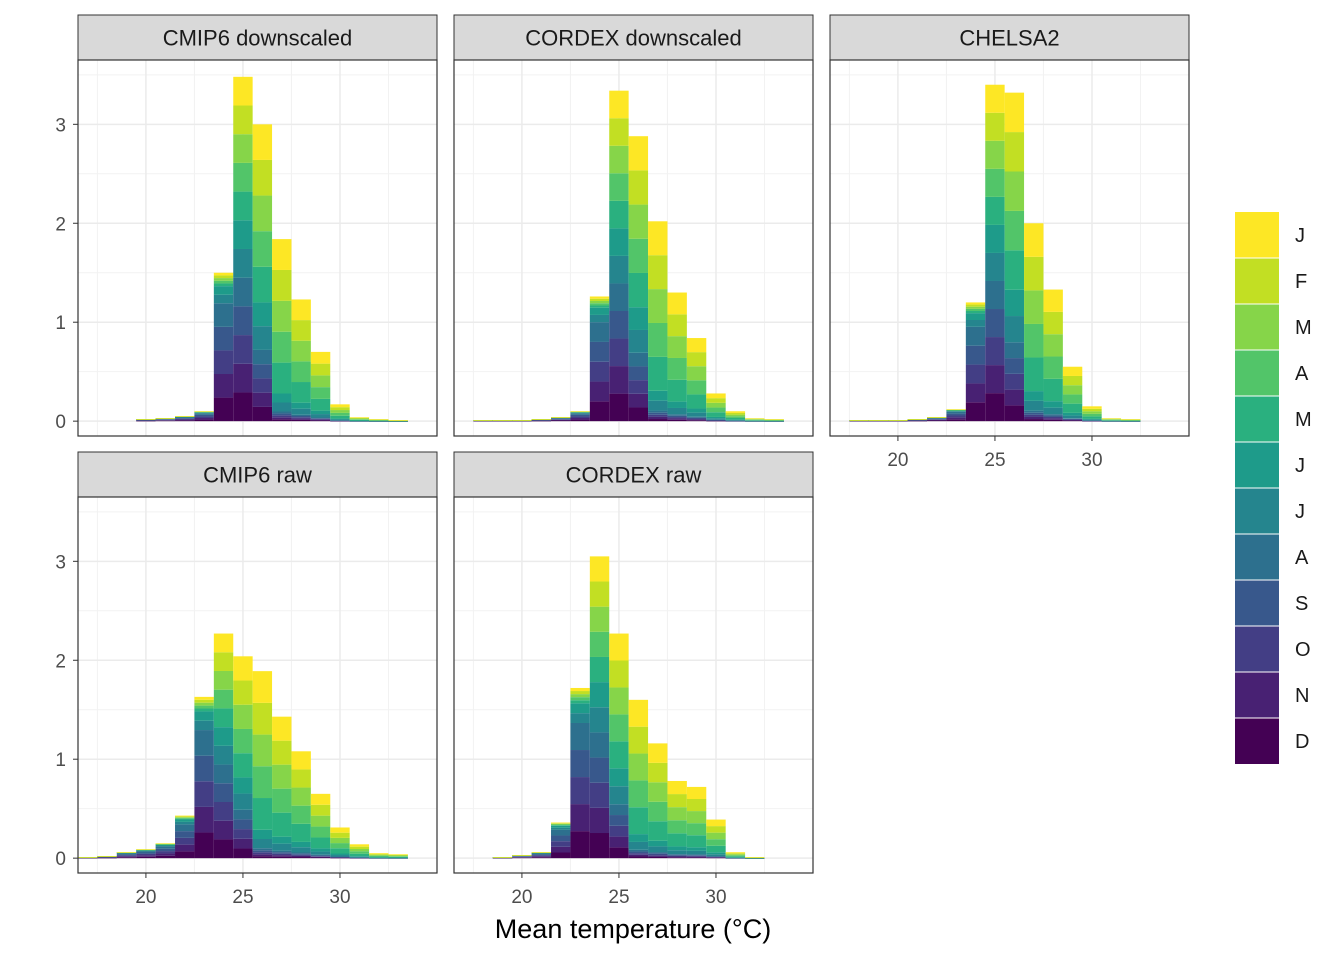  I want to click on legend-key, so click(1257, 511).